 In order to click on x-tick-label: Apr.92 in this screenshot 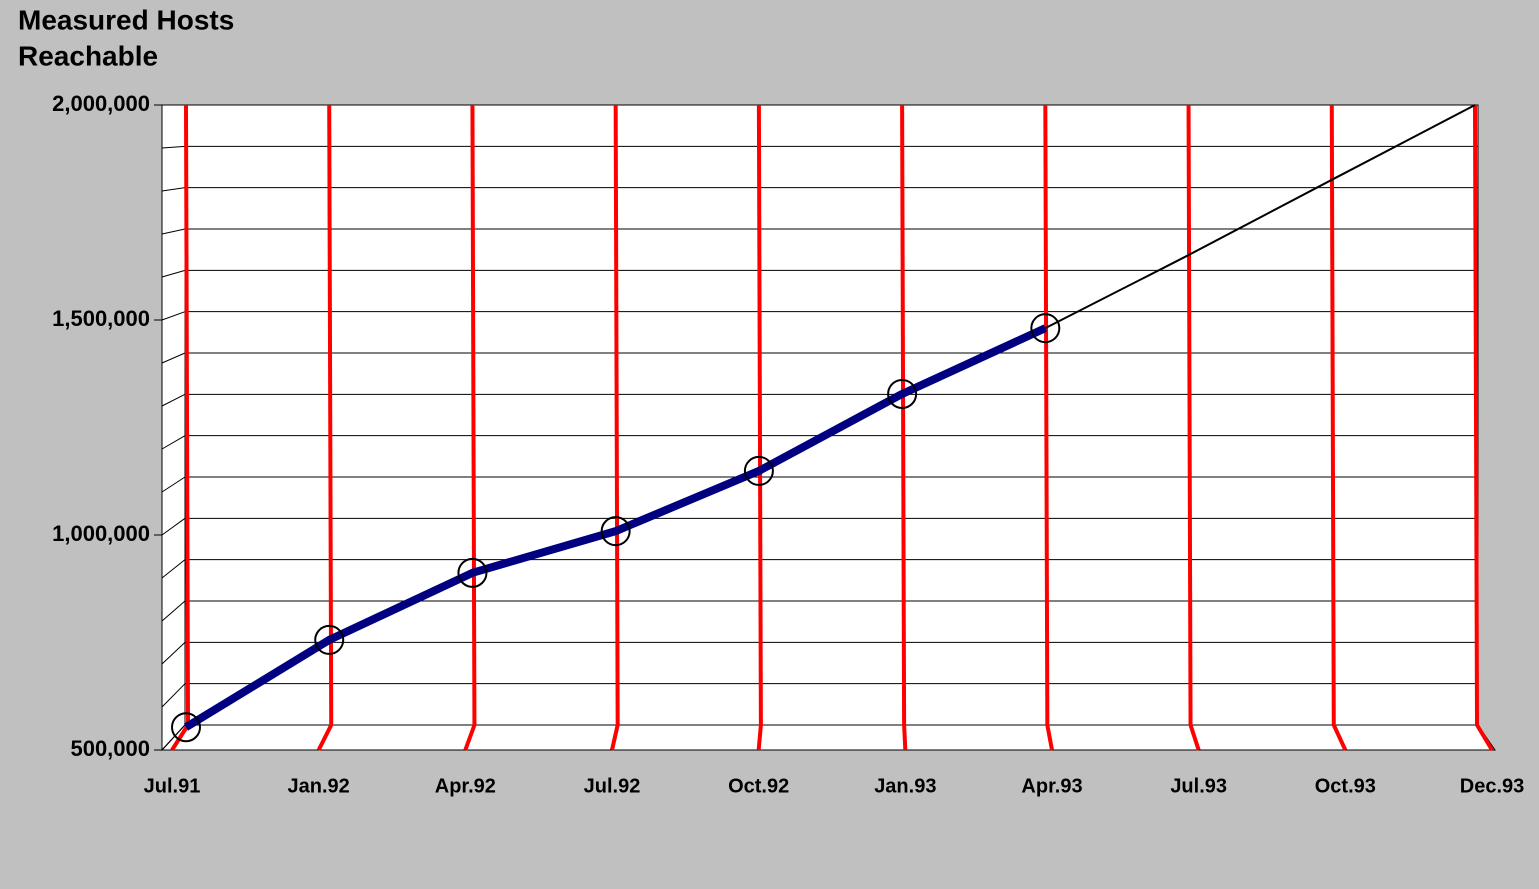, I will do `click(465, 786)`.